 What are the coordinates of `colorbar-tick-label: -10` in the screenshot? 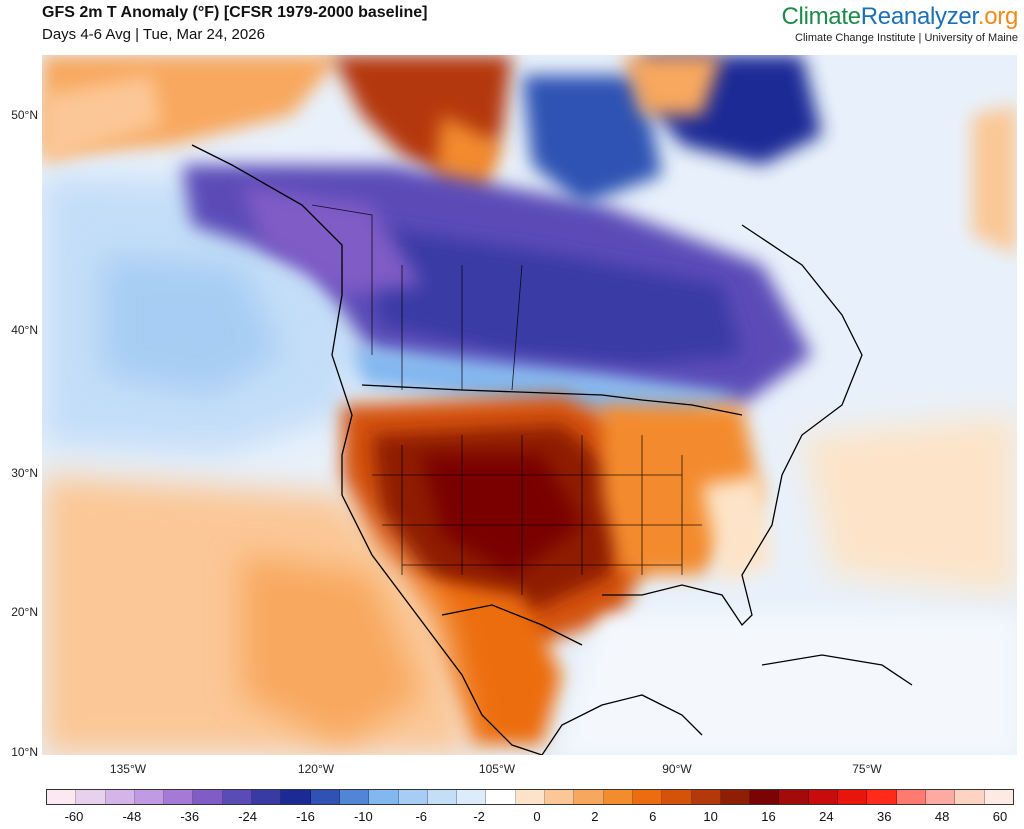 It's located at (363, 816).